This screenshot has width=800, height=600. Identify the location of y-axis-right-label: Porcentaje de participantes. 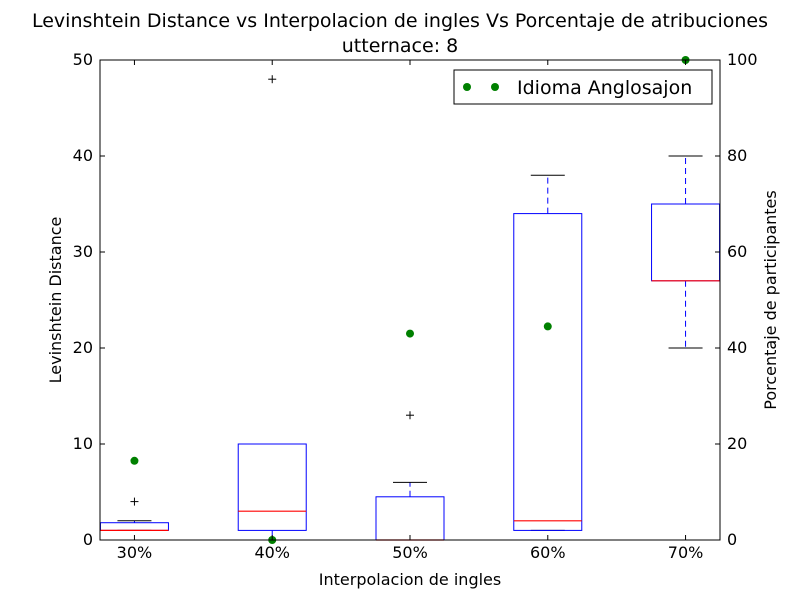
(770, 299).